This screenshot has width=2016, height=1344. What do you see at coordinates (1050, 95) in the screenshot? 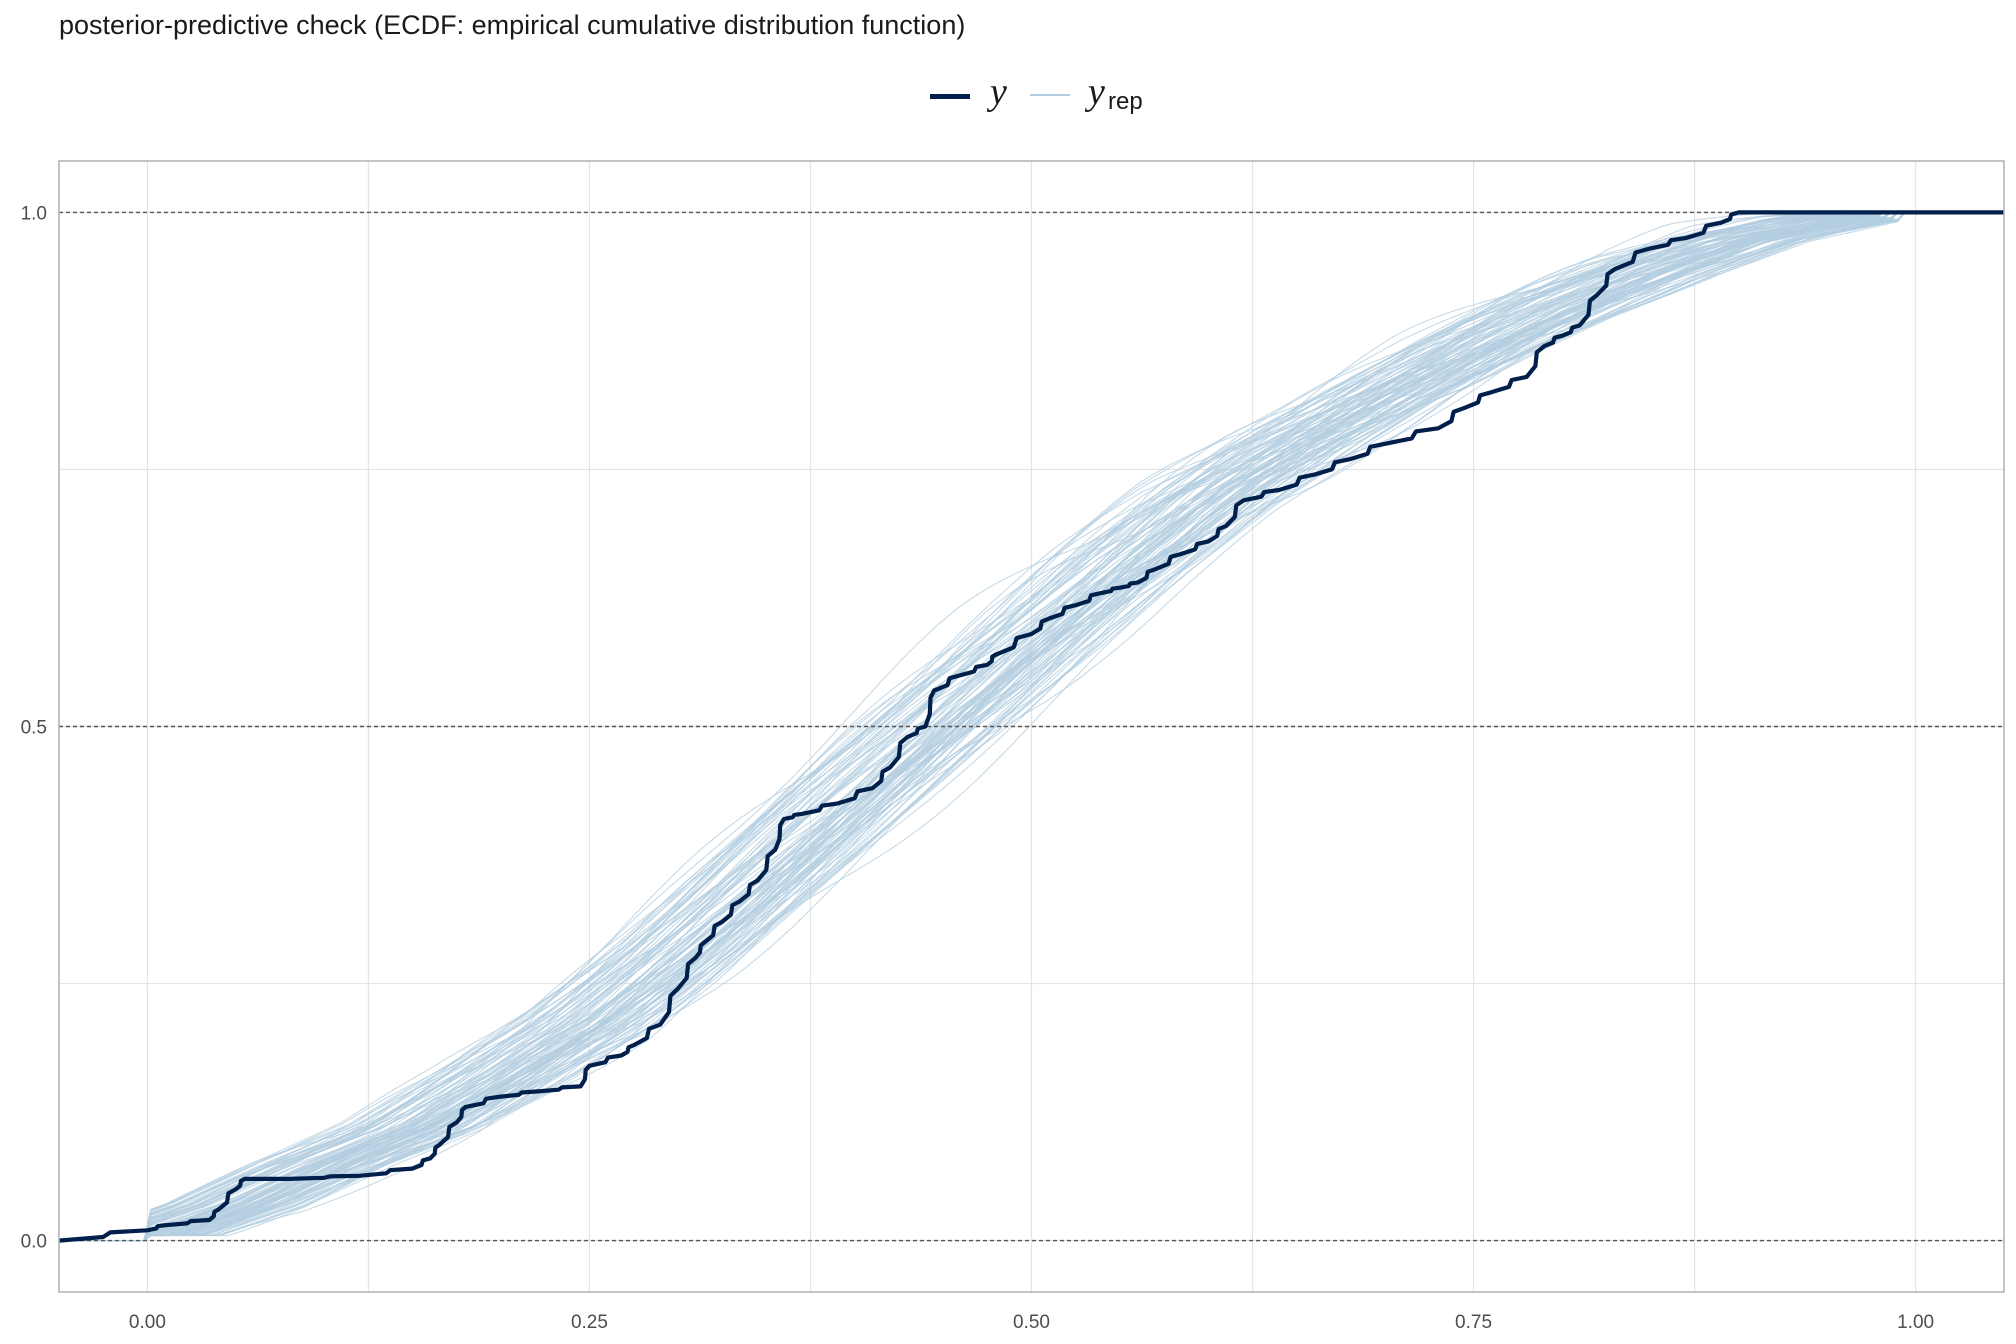
I see `legend-swatch-yrep` at bounding box center [1050, 95].